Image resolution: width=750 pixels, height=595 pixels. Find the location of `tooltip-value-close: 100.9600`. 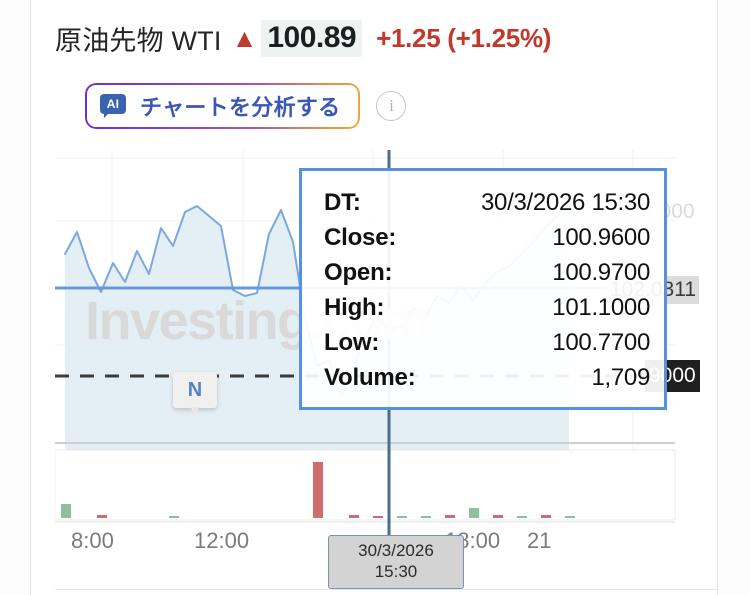

tooltip-value-close: 100.9600 is located at coordinates (601, 237).